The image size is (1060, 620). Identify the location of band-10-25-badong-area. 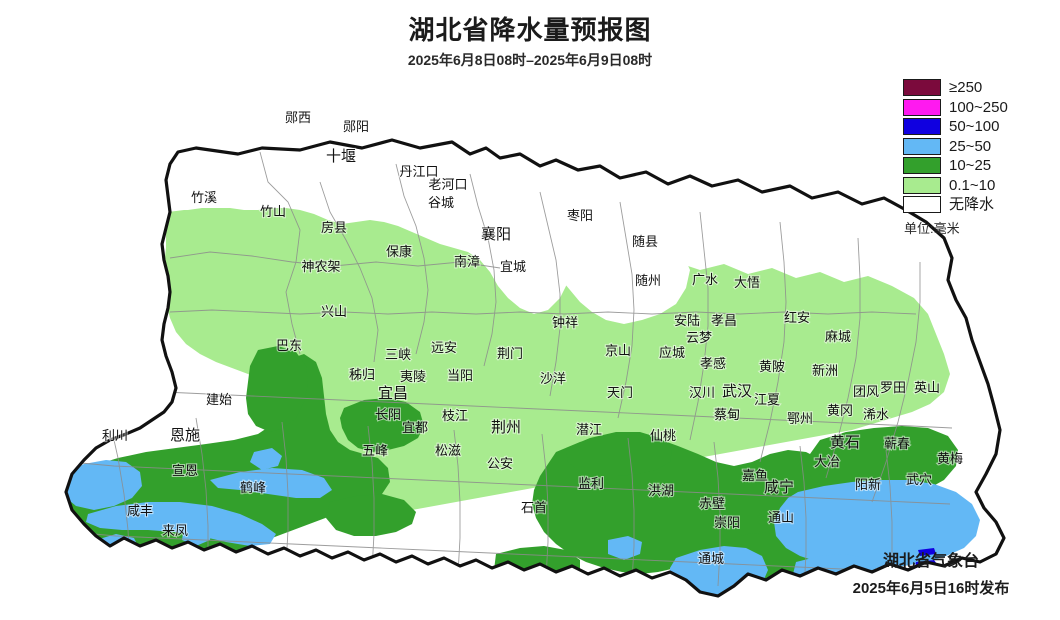
(277, 389).